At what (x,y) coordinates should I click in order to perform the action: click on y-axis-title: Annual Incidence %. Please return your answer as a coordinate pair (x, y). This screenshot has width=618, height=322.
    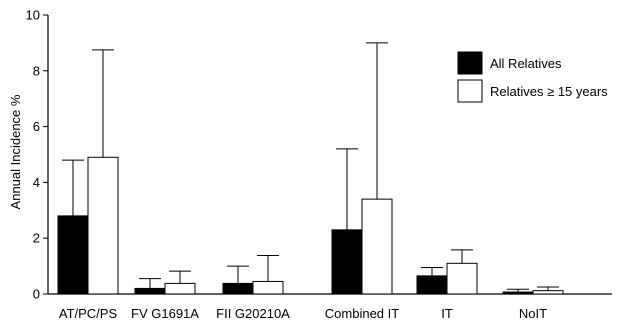
    Looking at the image, I should click on (15, 151).